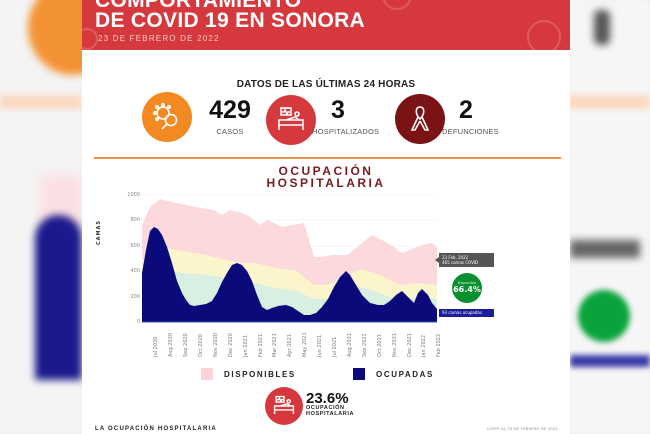 The height and width of the screenshot is (434, 650). I want to click on x-tick: Jul 2021, so click(335, 346).